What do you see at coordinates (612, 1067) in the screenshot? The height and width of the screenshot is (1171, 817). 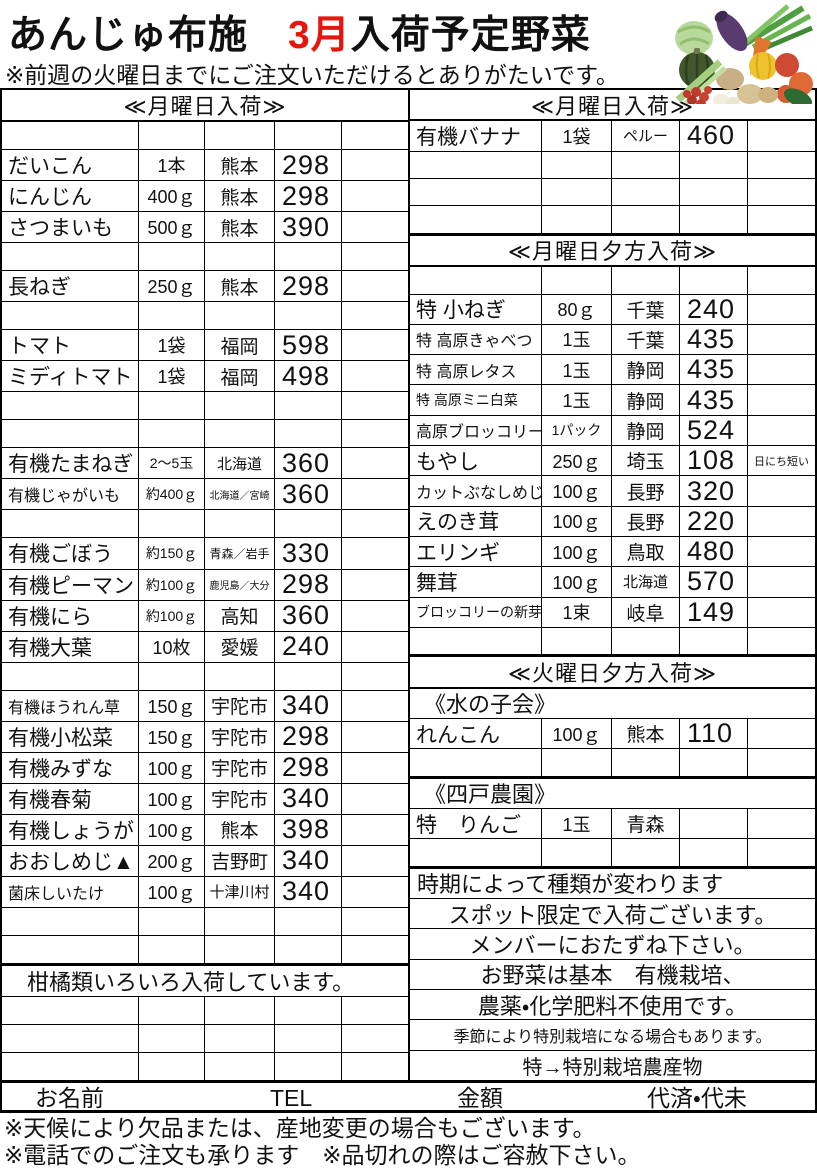 I see `note-row: 特→特別栽培農産物` at bounding box center [612, 1067].